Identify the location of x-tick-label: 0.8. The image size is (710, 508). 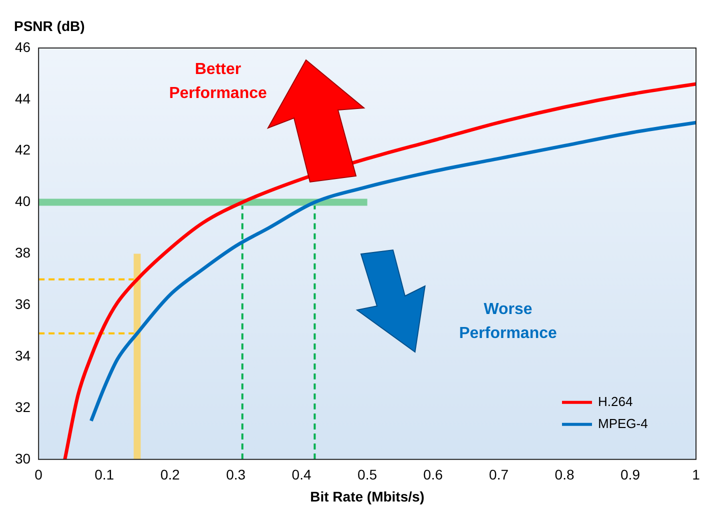
(564, 474).